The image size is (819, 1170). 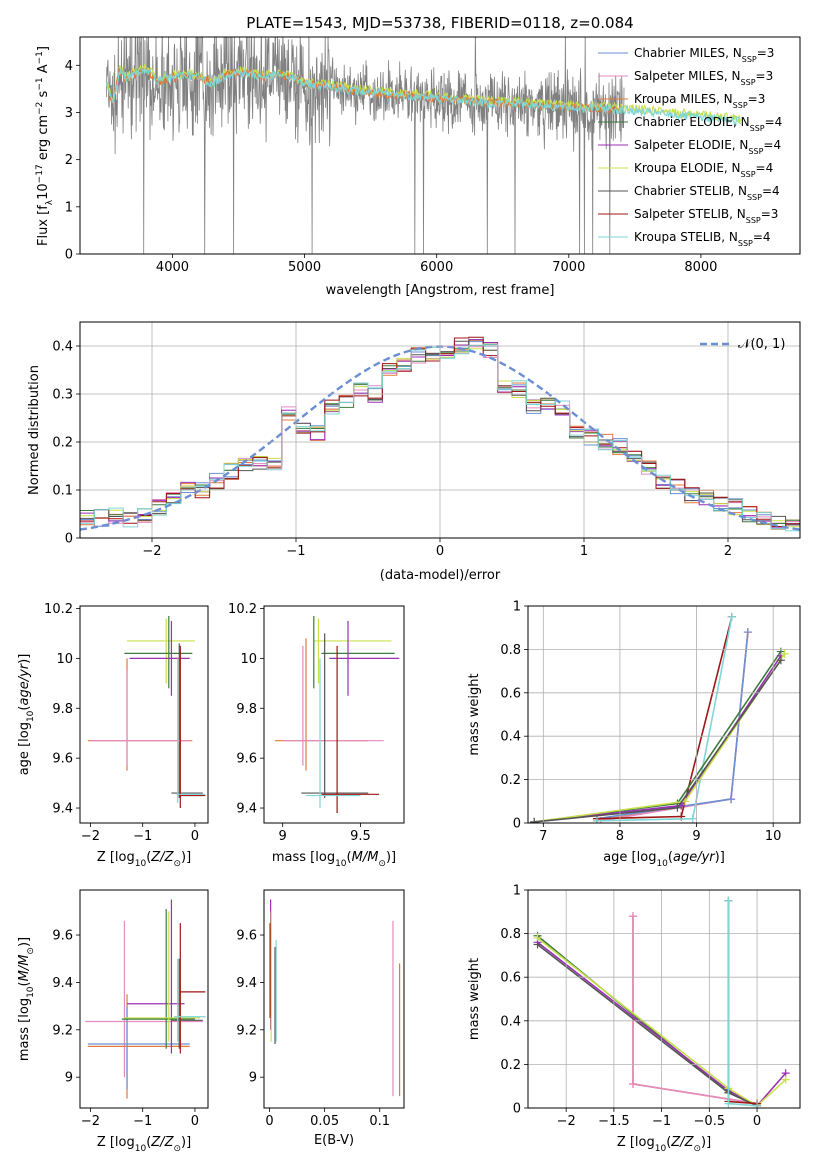 I want to click on mass-weight-vs-Z-plot, so click(x=661, y=1002).